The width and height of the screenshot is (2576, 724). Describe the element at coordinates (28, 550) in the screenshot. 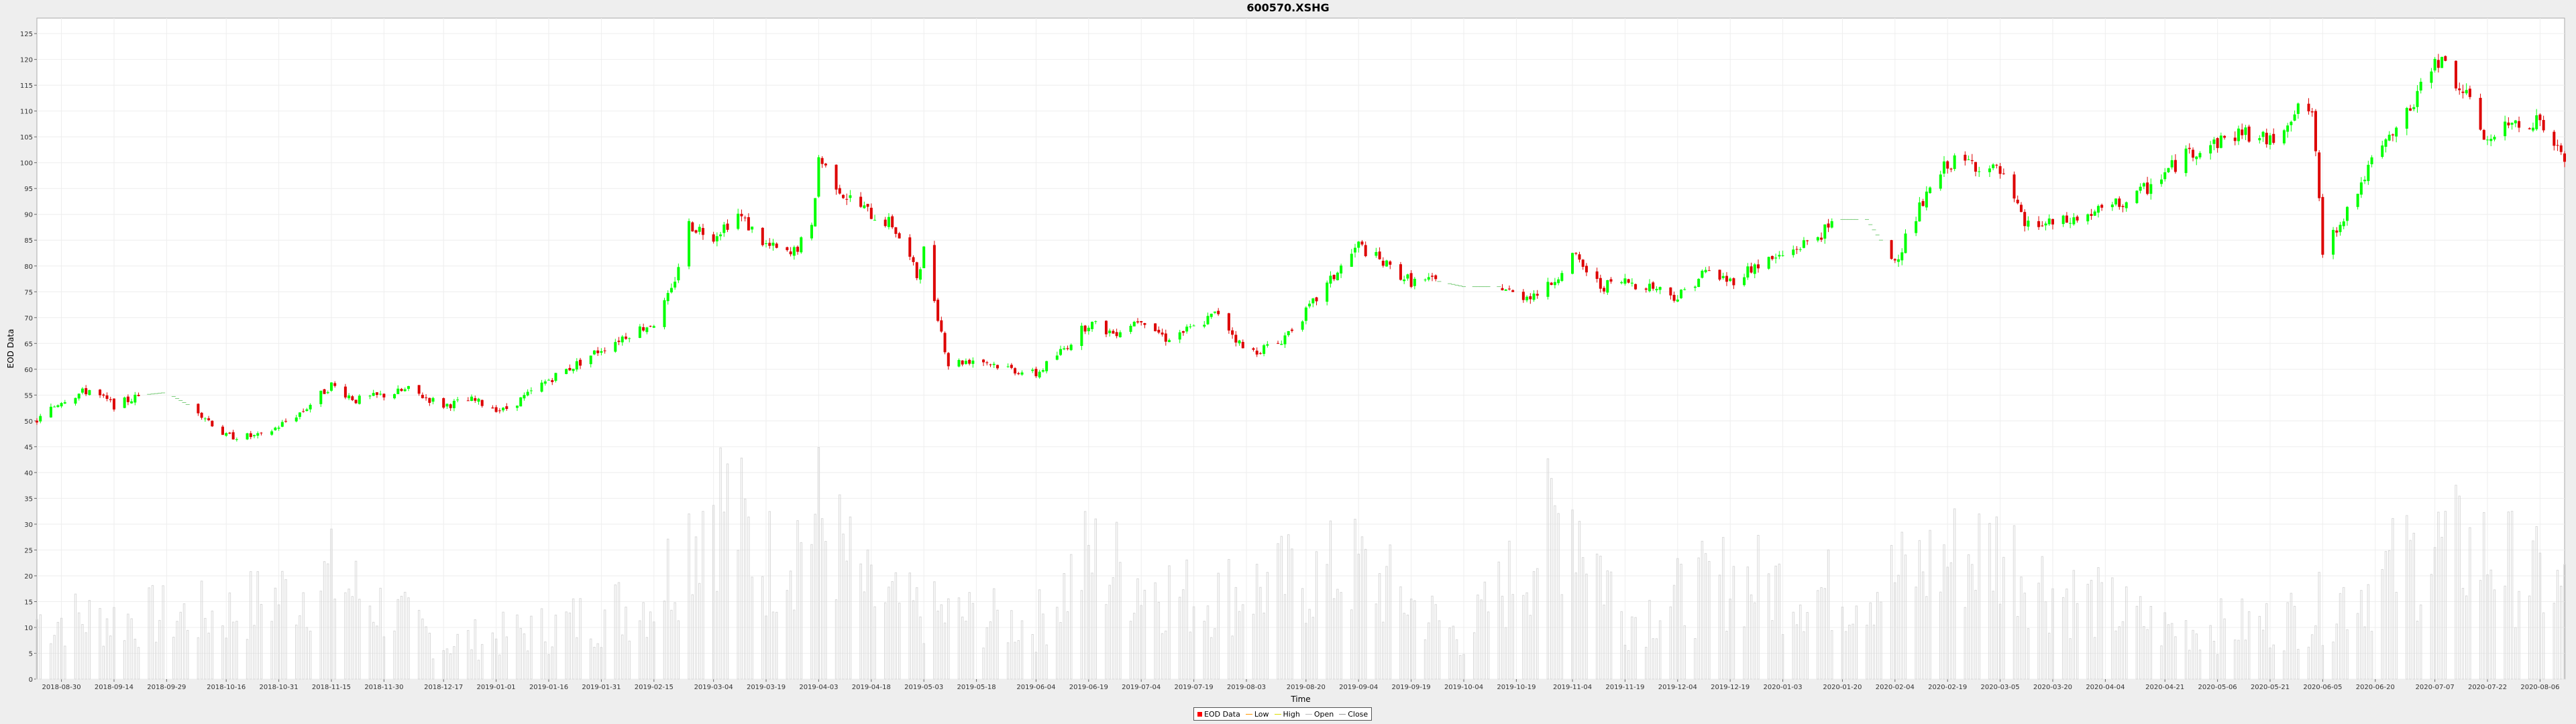

I see `y-tick-label: 25` at that location.